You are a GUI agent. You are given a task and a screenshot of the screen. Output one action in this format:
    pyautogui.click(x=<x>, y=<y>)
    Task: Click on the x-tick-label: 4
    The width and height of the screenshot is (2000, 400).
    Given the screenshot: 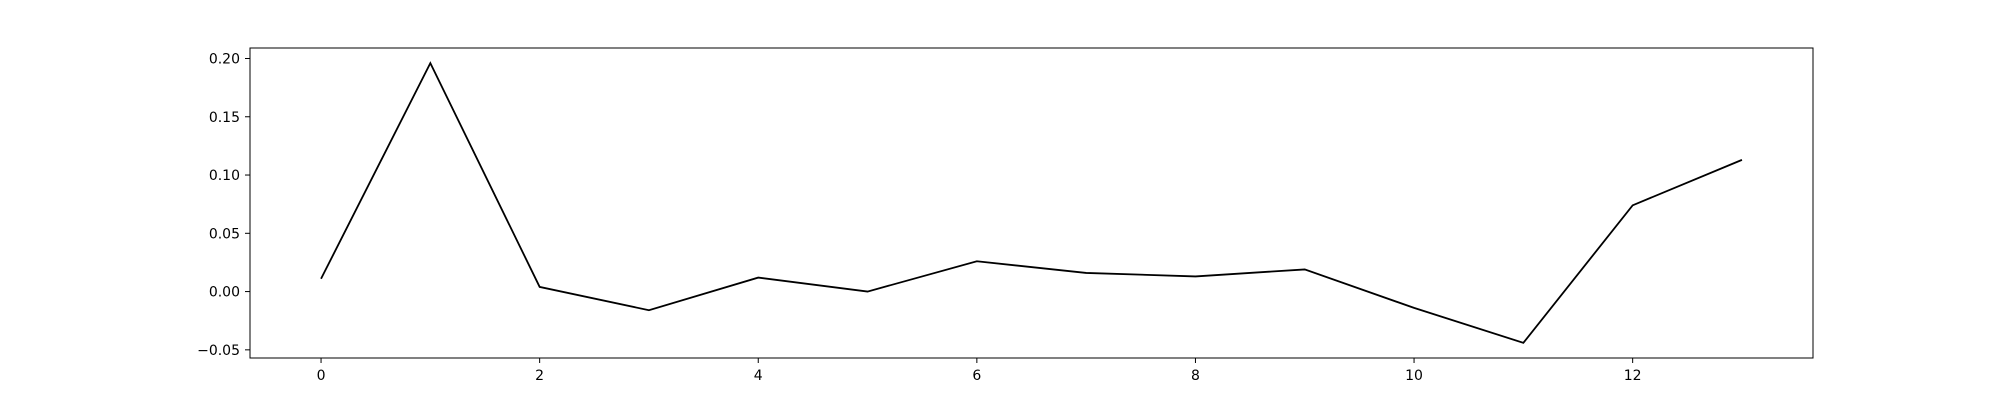 What is the action you would take?
    pyautogui.click(x=758, y=376)
    